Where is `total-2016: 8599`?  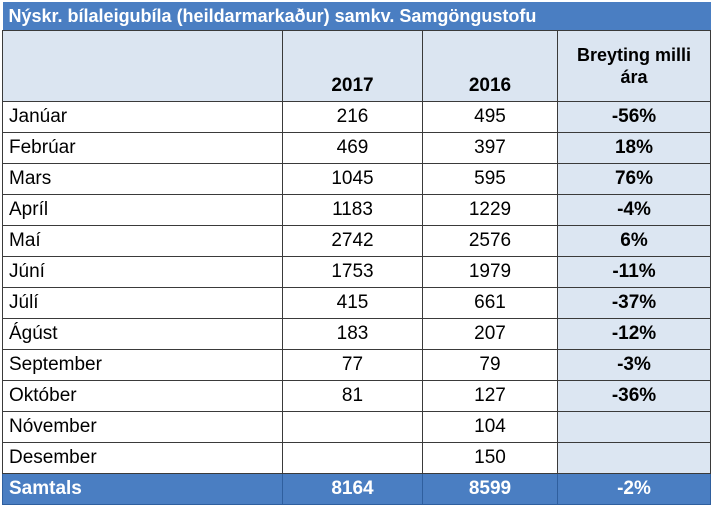 total-2016: 8599 is located at coordinates (490, 489).